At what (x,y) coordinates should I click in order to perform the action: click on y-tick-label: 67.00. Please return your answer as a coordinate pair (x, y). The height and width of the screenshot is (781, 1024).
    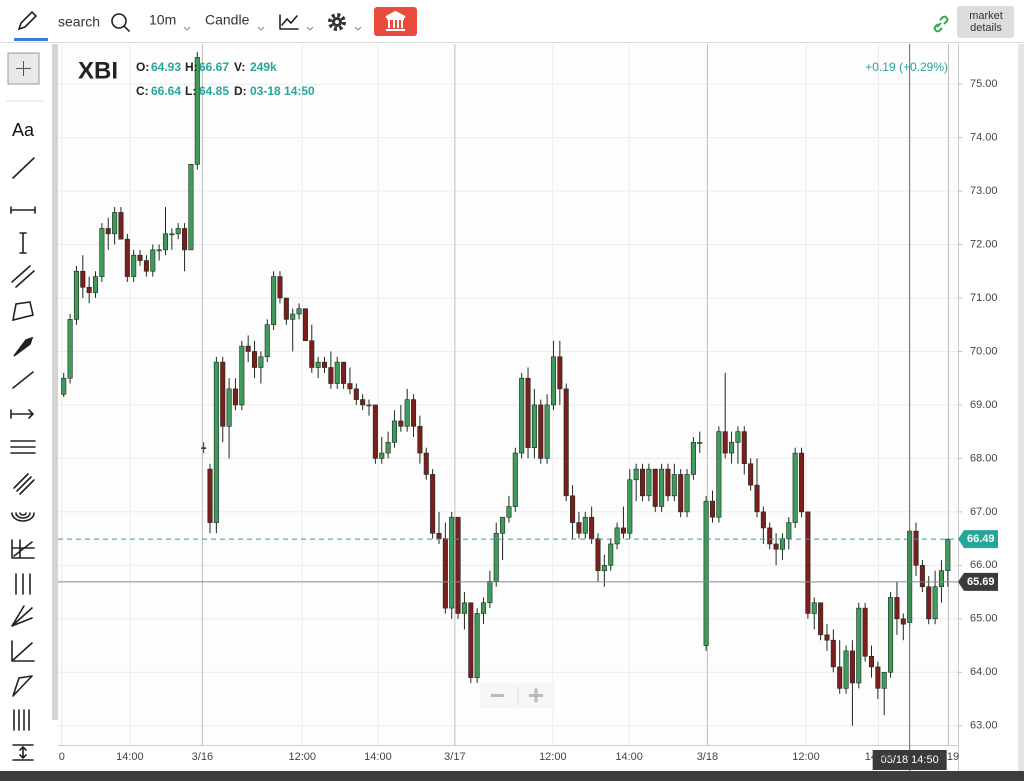
    Looking at the image, I should click on (984, 512).